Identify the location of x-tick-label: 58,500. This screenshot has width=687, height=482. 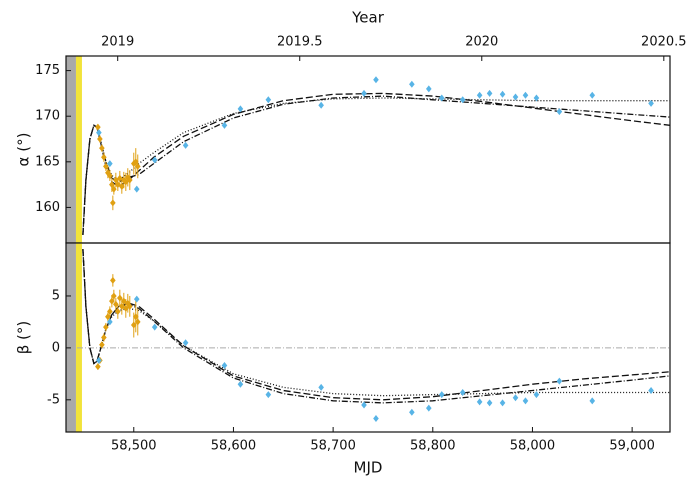
(134, 446).